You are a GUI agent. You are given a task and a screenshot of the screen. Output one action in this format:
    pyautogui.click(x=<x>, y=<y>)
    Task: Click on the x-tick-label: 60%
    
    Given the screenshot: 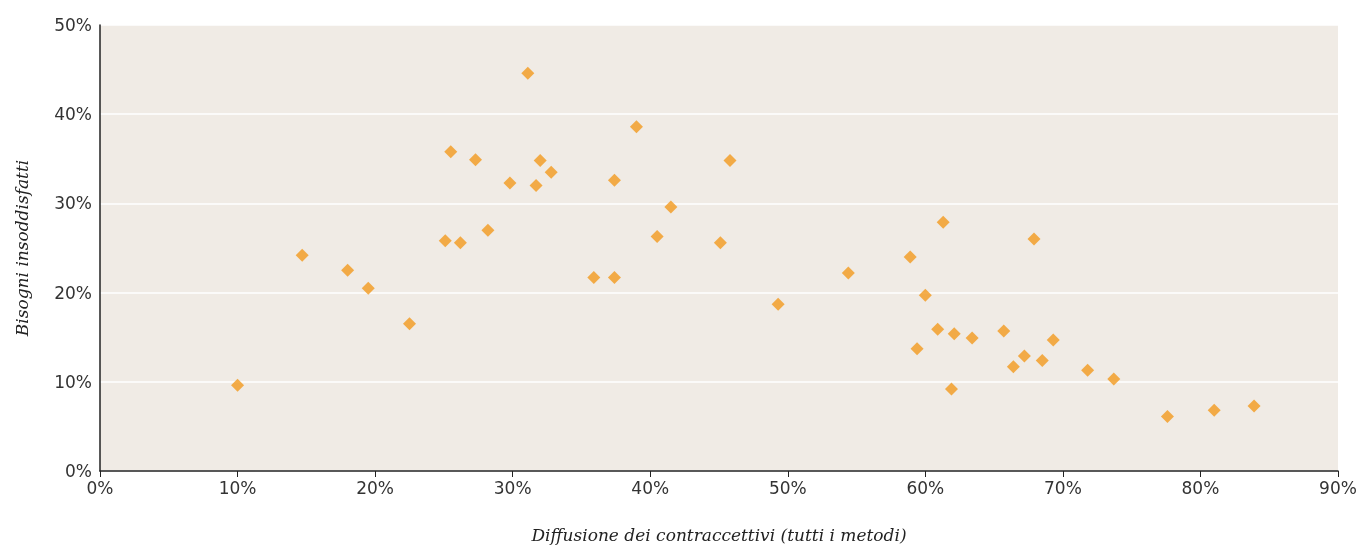 What is the action you would take?
    pyautogui.click(x=925, y=487)
    